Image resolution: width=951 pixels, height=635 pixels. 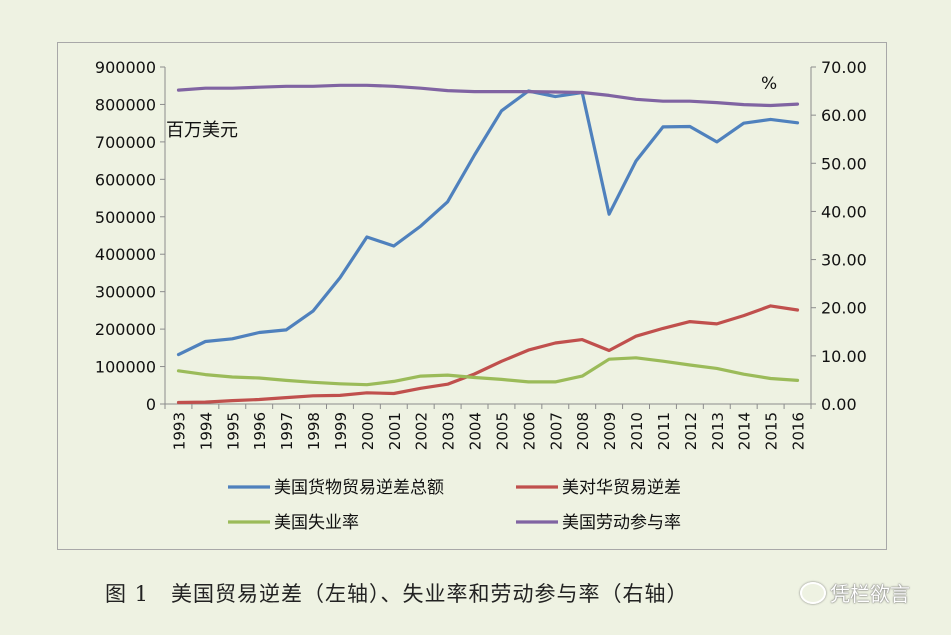 What do you see at coordinates (125, 254) in the screenshot?
I see `left-tick-label: 400000` at bounding box center [125, 254].